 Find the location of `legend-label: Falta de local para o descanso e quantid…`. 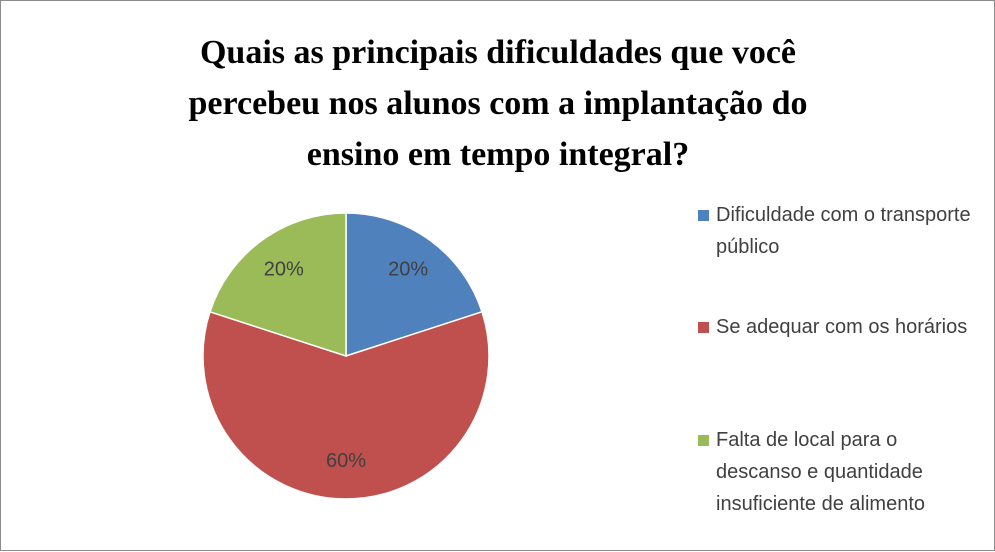

legend-label: Falta de local para o descanso e quantid… is located at coordinates (821, 472).